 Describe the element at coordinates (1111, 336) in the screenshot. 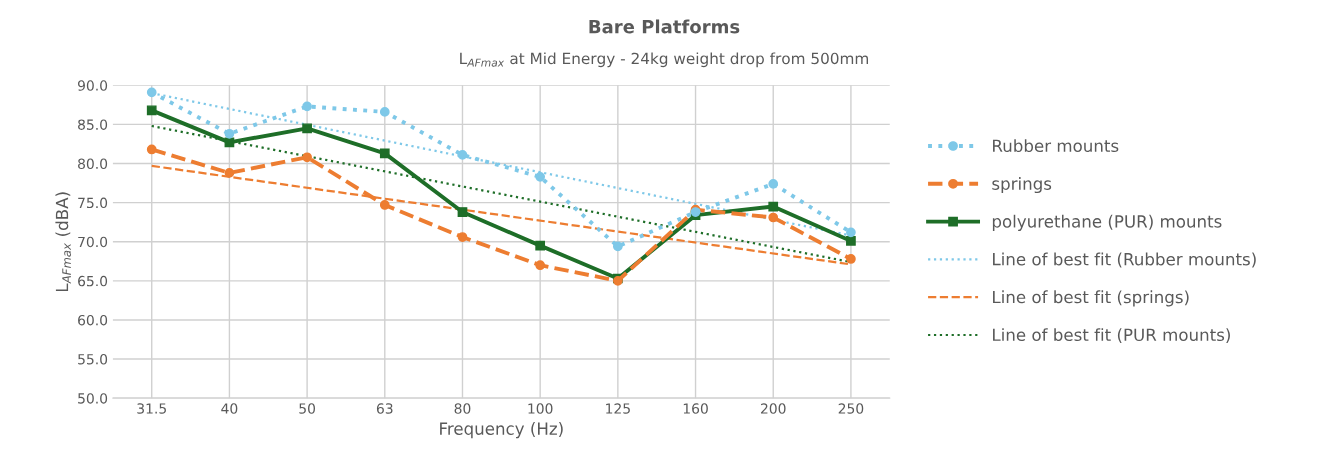

I see `legend-label: Line of best fit (PUR mounts)` at that location.